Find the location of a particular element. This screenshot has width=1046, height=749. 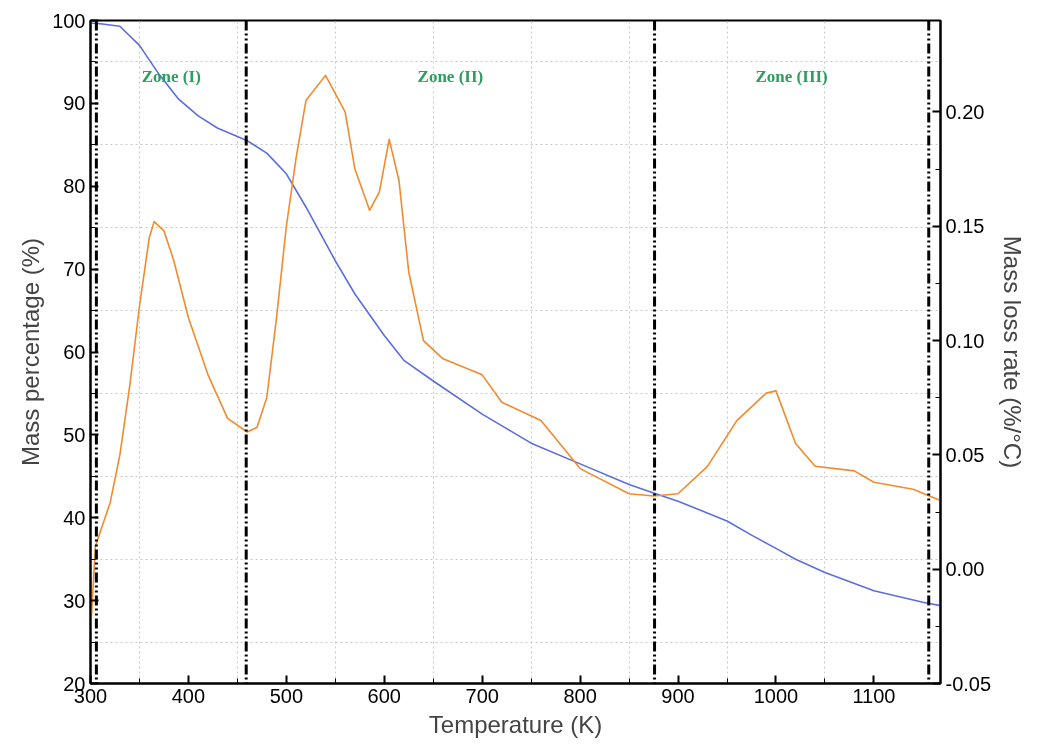

y2-tick-label: 0.05 is located at coordinates (965, 454).